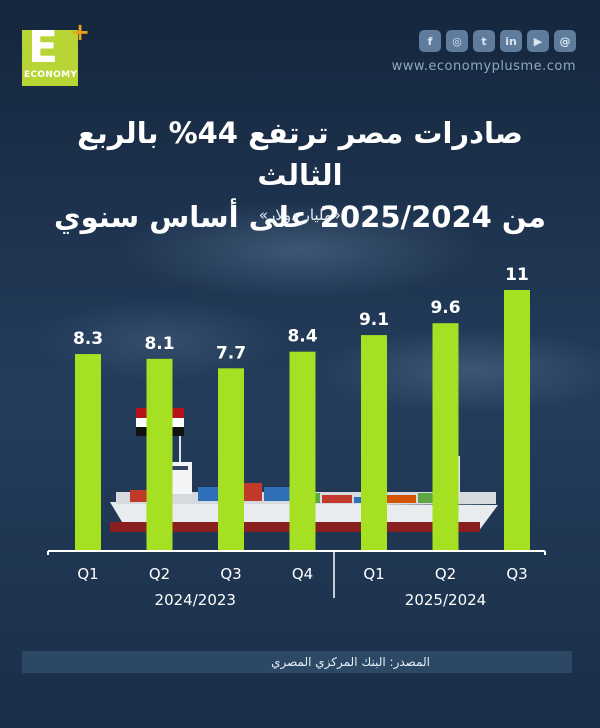 This screenshot has height=728, width=600. What do you see at coordinates (80, 32) in the screenshot?
I see `logo-plus: +` at bounding box center [80, 32].